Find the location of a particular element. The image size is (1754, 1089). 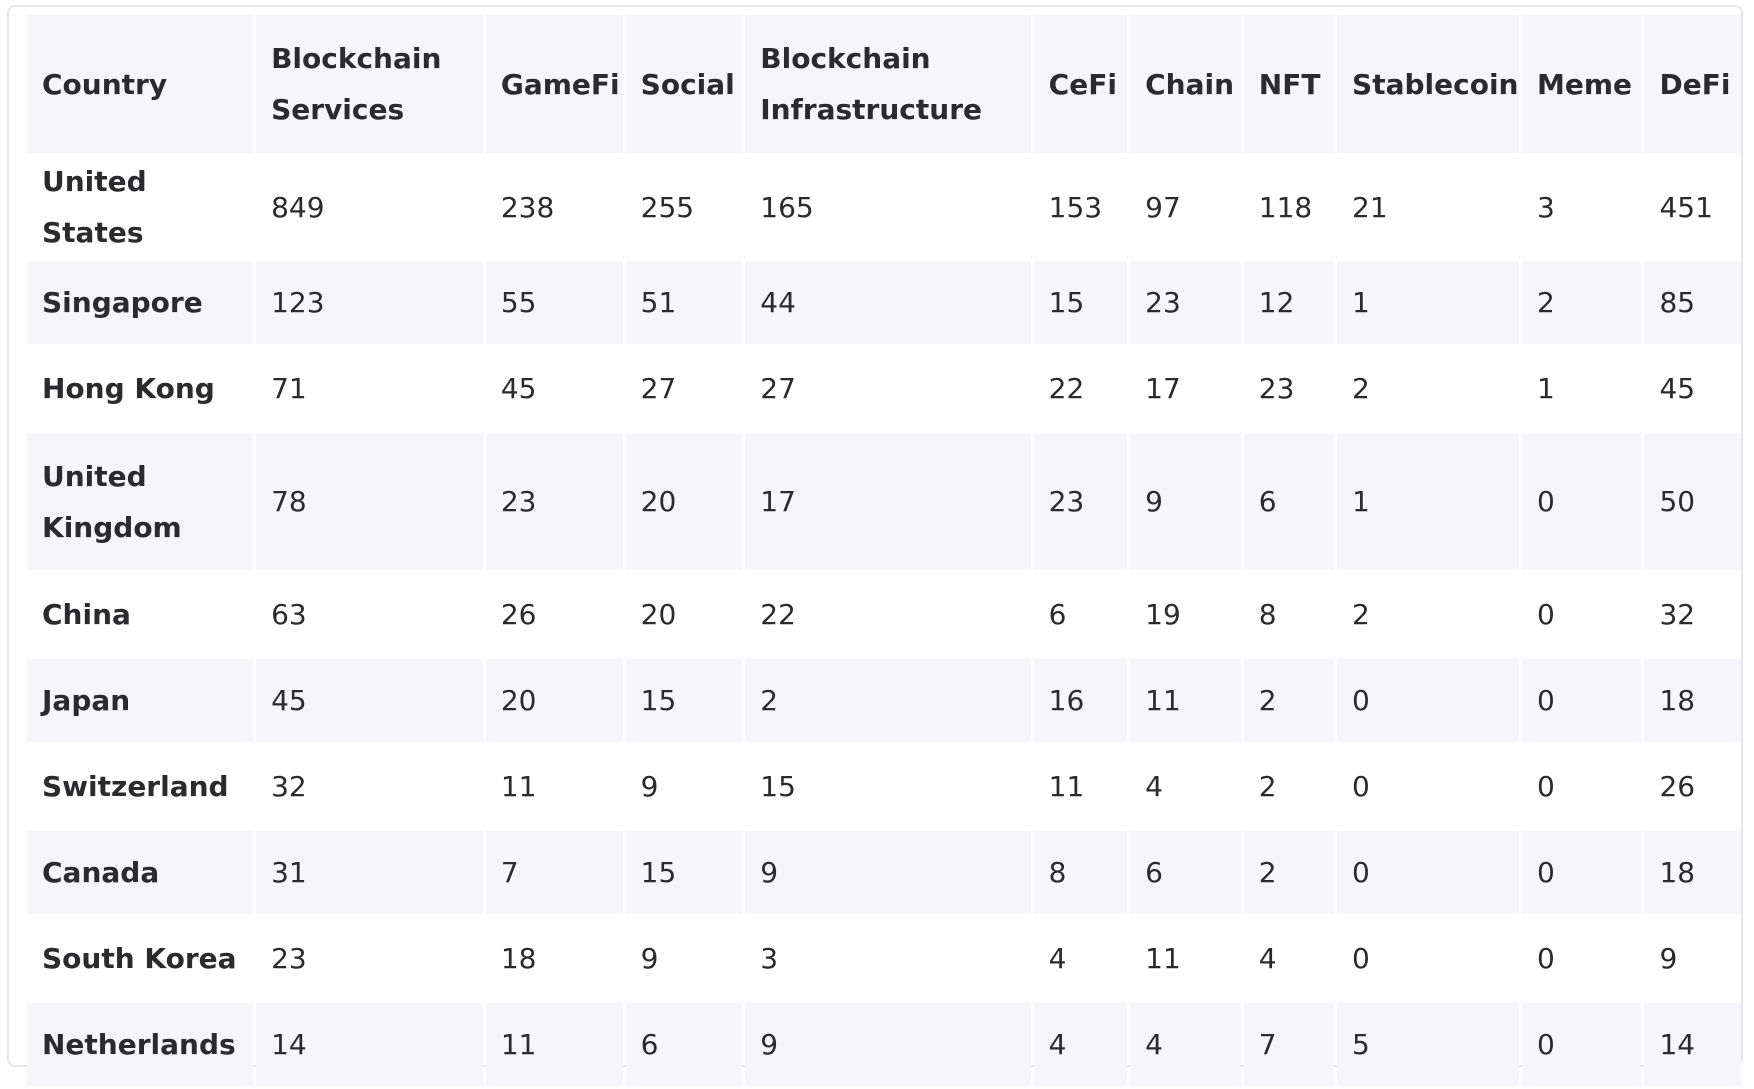

cell-gamefi: 7 is located at coordinates (554, 872).